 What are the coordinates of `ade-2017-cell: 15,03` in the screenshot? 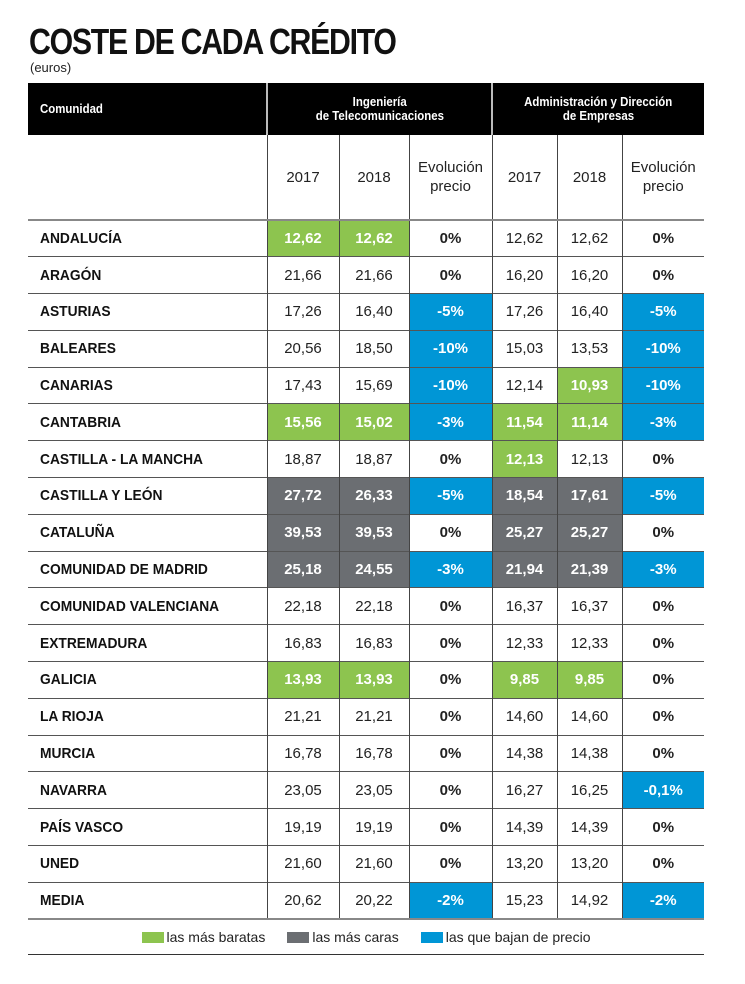 It's located at (524, 348).